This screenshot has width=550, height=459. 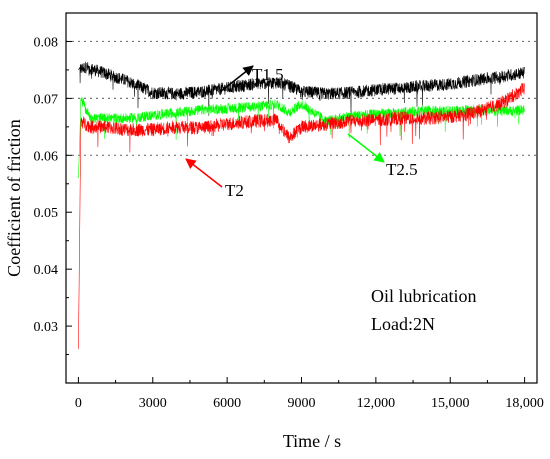 What do you see at coordinates (309, 394) in the screenshot?
I see `x-axis-ticks: 0 3000 6000 9000 12,000 15,000 18,000` at bounding box center [309, 394].